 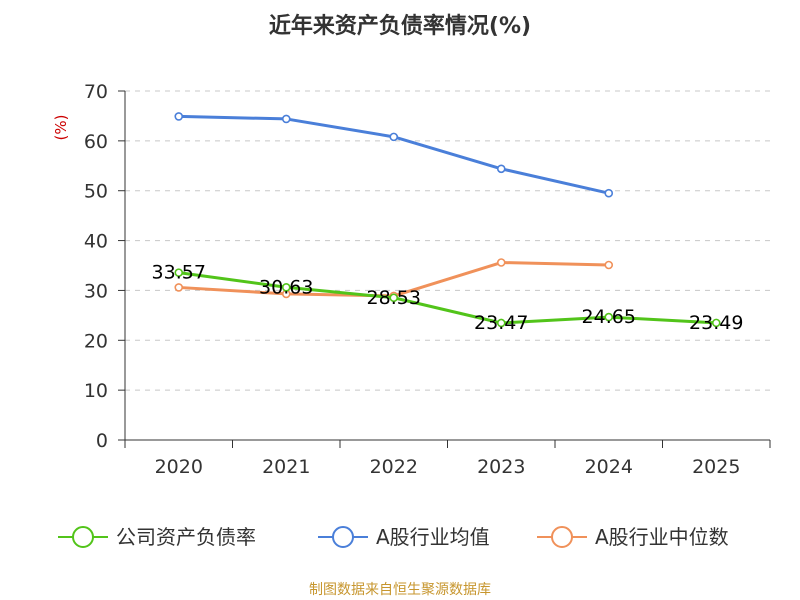 What do you see at coordinates (394, 467) in the screenshot?
I see `x-tick-label: 2022` at bounding box center [394, 467].